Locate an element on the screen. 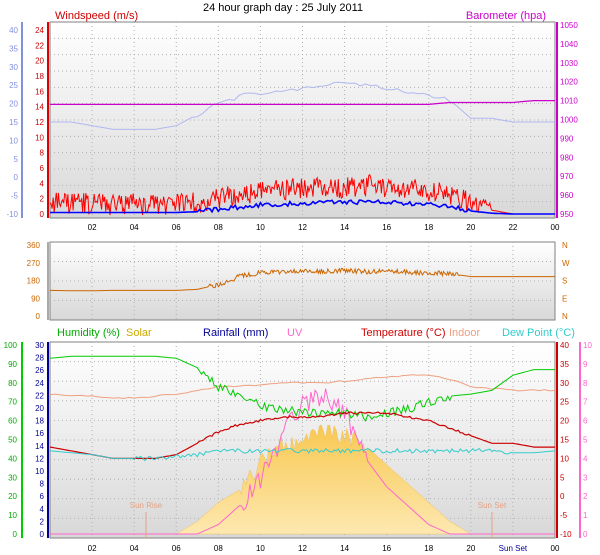 This screenshot has height=555, width=600. chart-title: 24 hour graph day : 25 July 2011 is located at coordinates (283, 8).